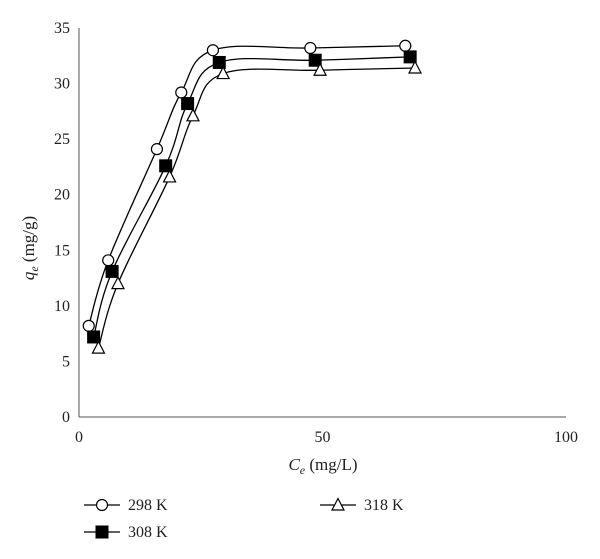 This screenshot has width=600, height=559. Describe the element at coordinates (62, 28) in the screenshot. I see `y-tick-label: 35` at that location.